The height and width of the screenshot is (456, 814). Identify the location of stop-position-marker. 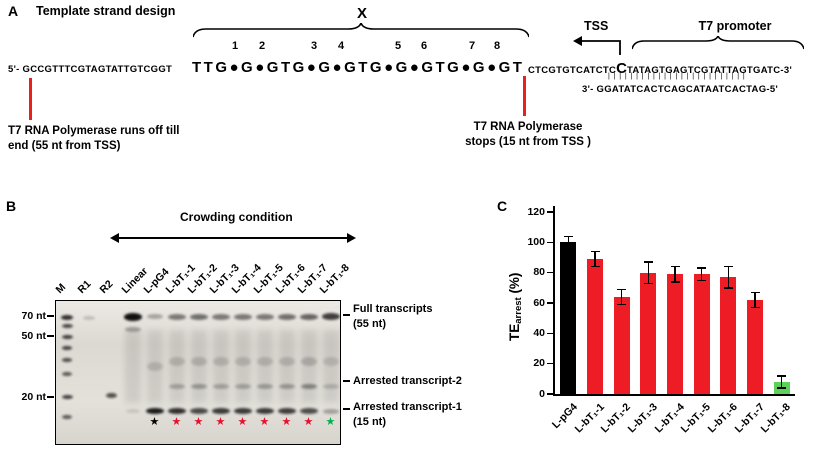
(524, 96).